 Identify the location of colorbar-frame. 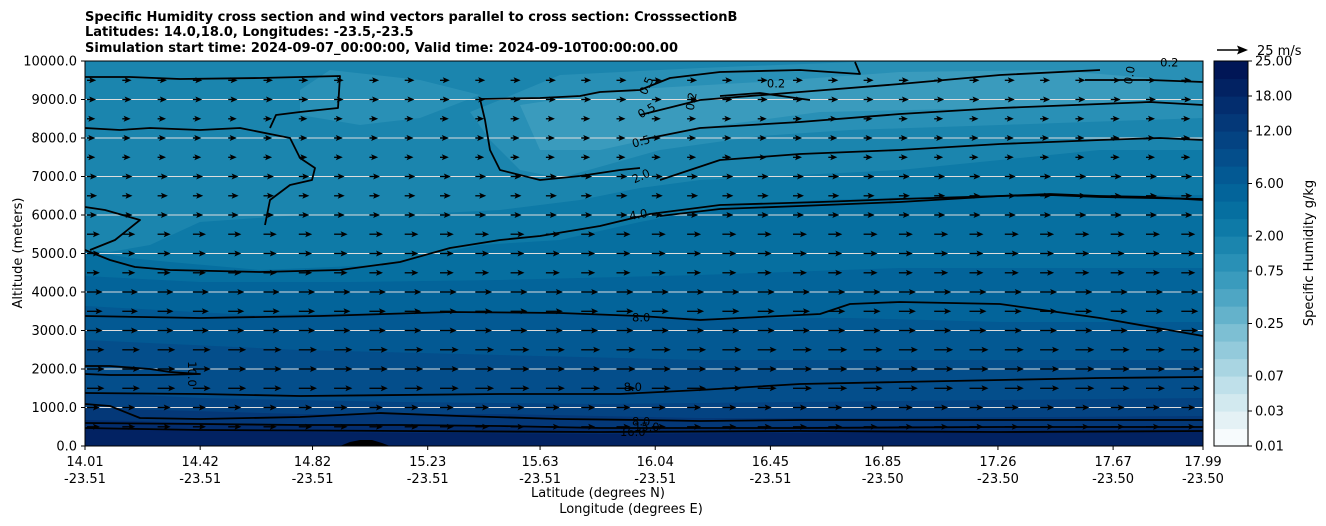
(1231, 253).